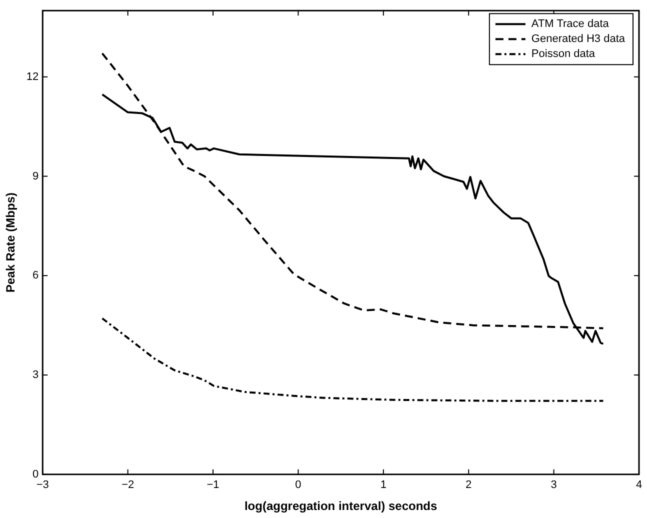 This screenshot has width=647, height=518. Describe the element at coordinates (35, 375) in the screenshot. I see `y-tick-label: 3` at that location.